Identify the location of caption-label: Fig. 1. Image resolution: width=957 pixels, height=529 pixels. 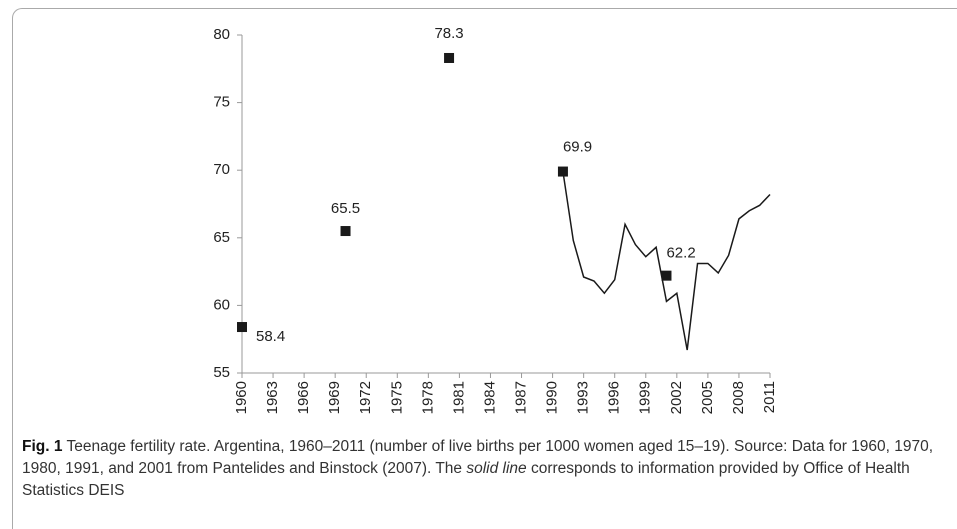
(42, 446).